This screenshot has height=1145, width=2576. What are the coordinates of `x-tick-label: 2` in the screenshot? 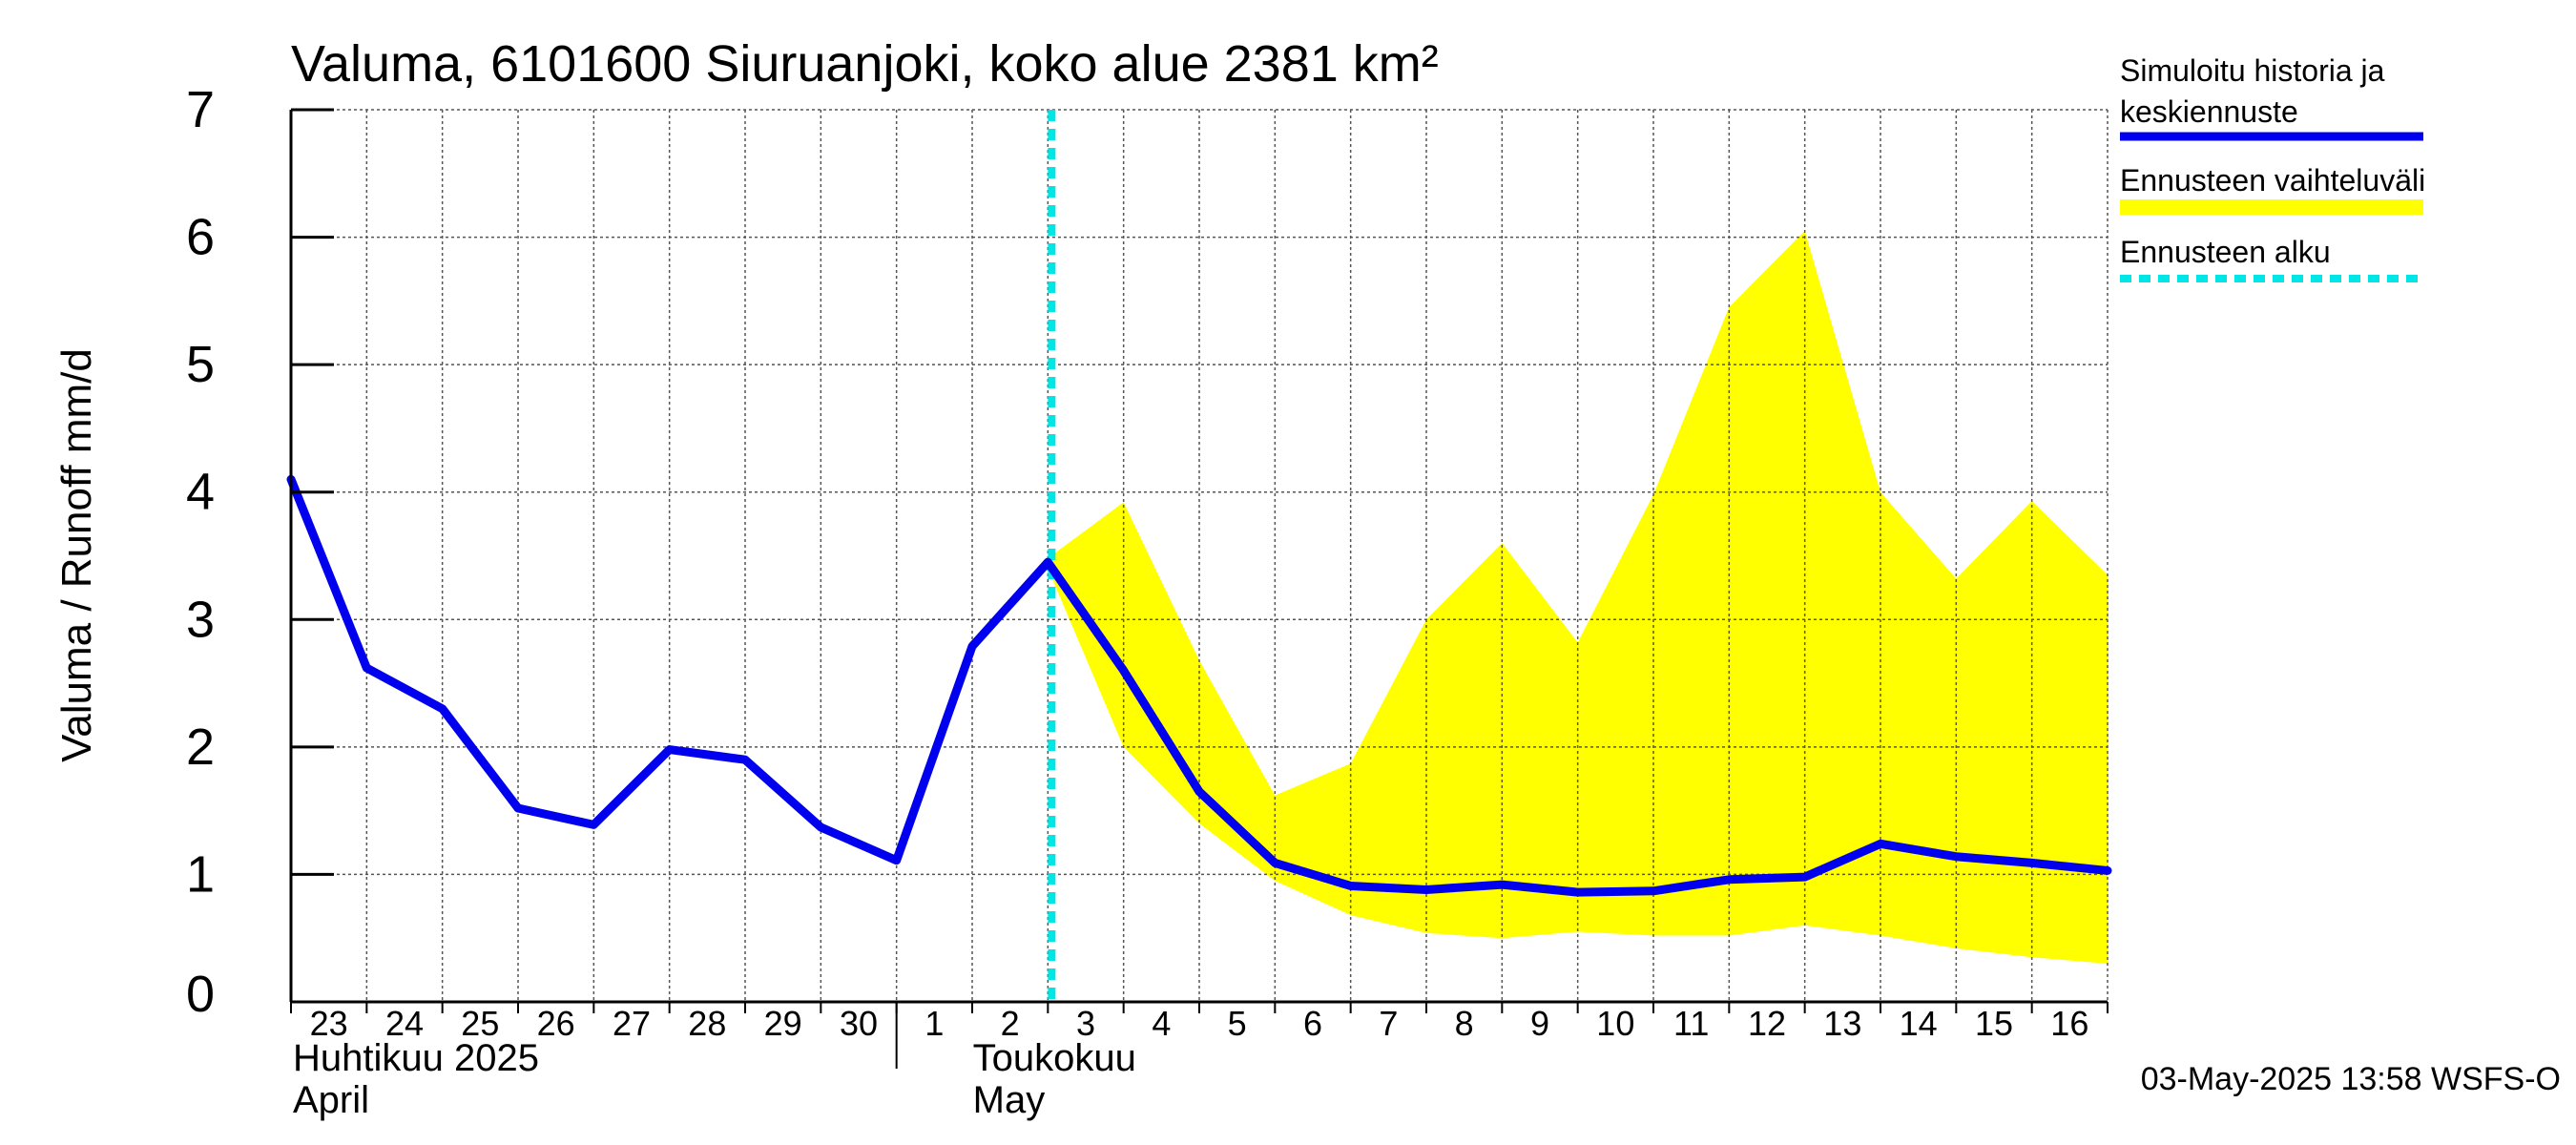 It's located at (1010, 1023).